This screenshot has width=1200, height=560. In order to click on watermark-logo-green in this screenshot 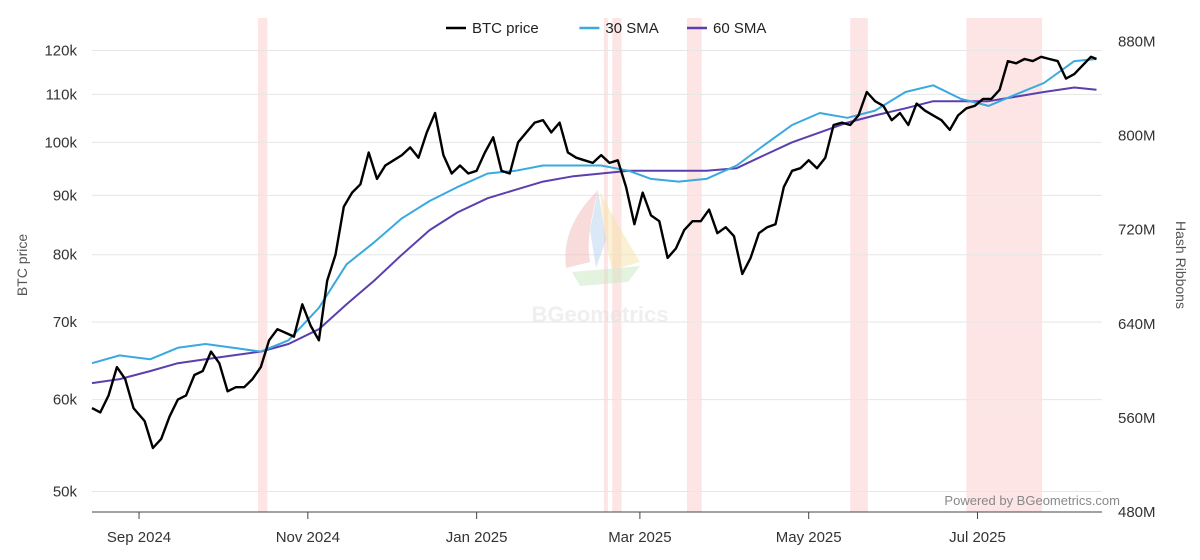, I will do `click(606, 276)`.